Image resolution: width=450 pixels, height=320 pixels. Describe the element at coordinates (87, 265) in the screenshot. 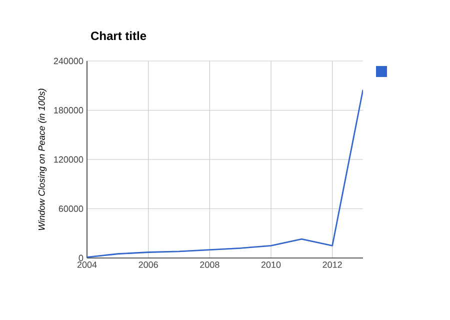

I see `x-tick-label: 2004` at that location.